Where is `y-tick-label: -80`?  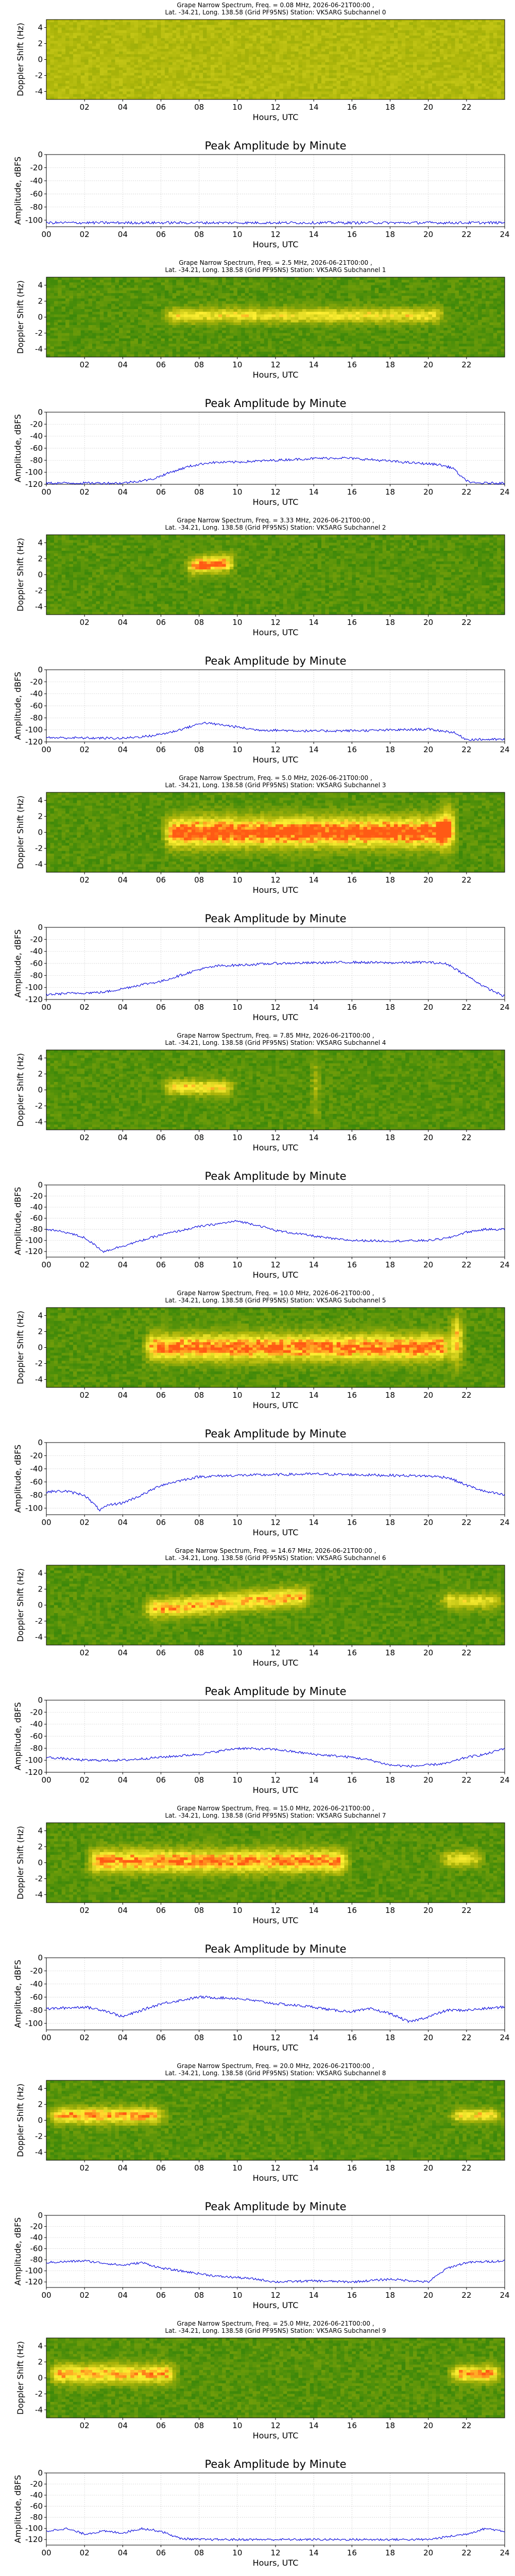 y-tick-label: -80 is located at coordinates (36, 1229).